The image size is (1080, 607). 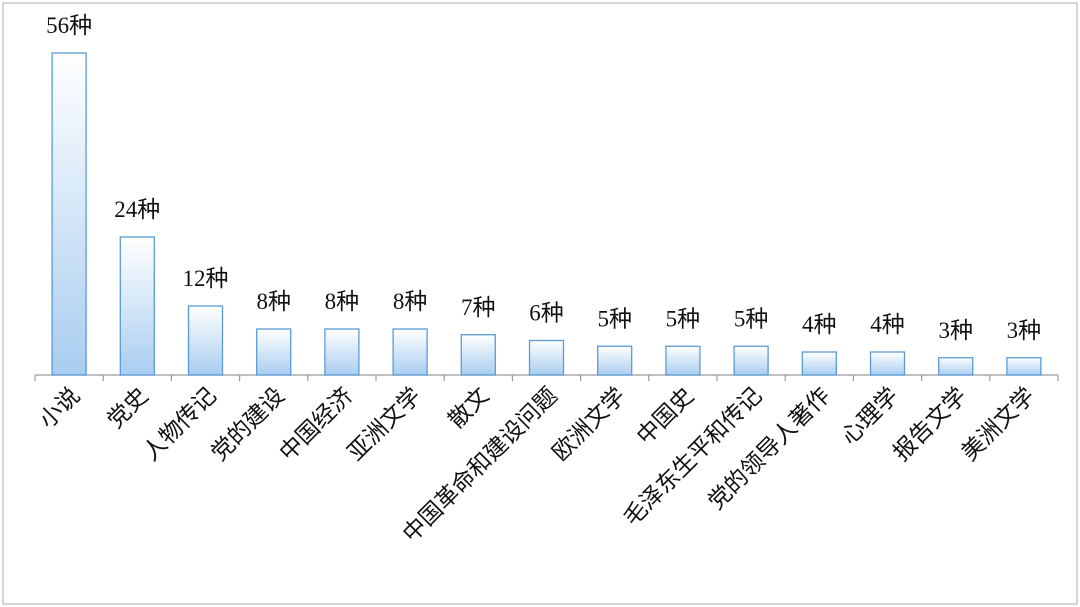 What do you see at coordinates (546, 313) in the screenshot?
I see `value-label: 6种` at bounding box center [546, 313].